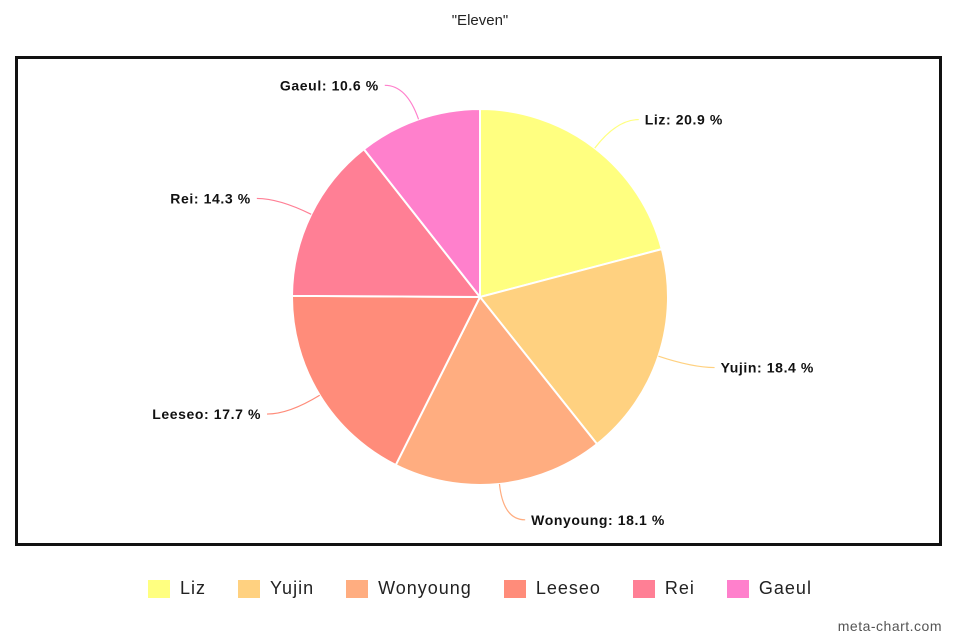 The width and height of the screenshot is (960, 640). What do you see at coordinates (684, 120) in the screenshot?
I see `data-label-liz: Liz: 20.9 %` at bounding box center [684, 120].